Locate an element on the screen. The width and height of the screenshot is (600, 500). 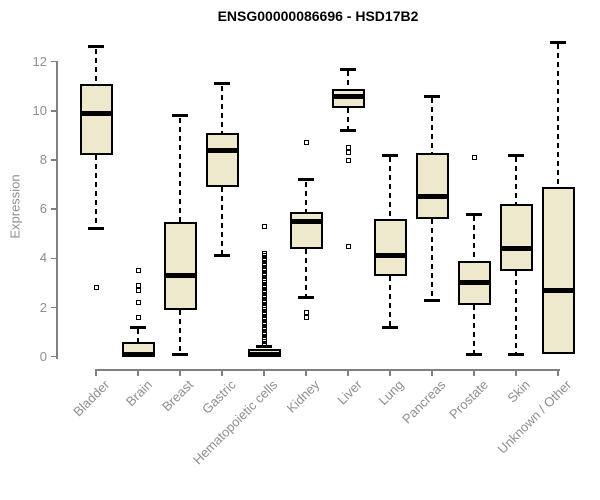
y-tick-label: 6 is located at coordinates (43, 209).